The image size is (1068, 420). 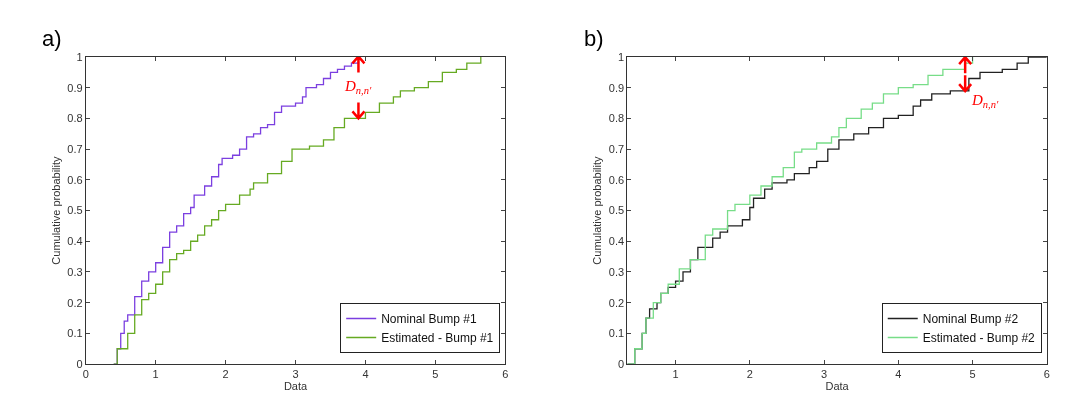 I want to click on chart-title: b), so click(x=594, y=38).